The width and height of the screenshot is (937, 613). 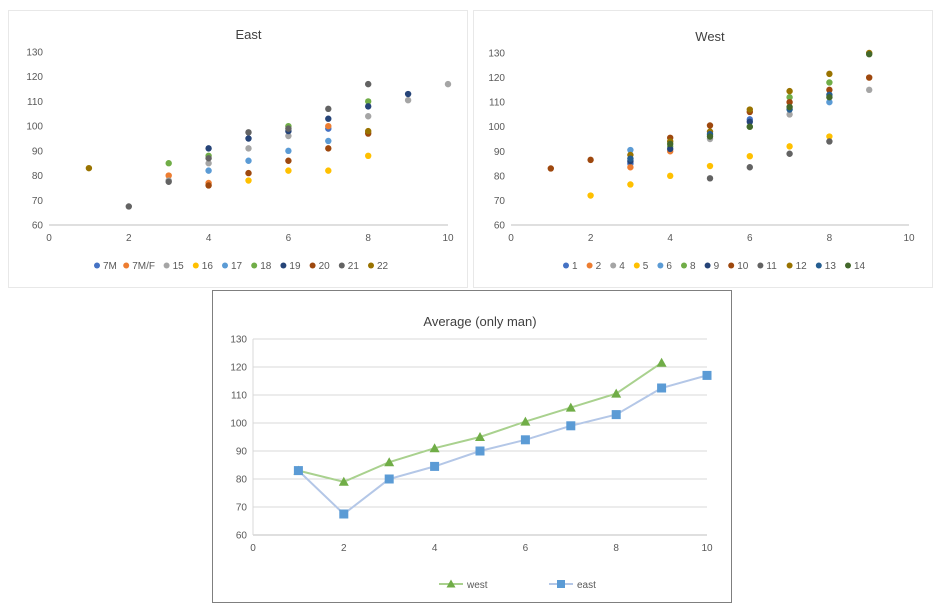 What do you see at coordinates (248, 34) in the screenshot?
I see `chart-title: East` at bounding box center [248, 34].